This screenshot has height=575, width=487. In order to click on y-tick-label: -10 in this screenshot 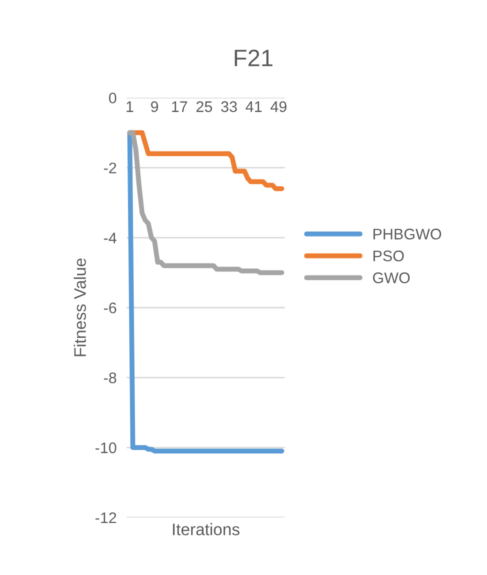, I will do `click(105, 448)`.